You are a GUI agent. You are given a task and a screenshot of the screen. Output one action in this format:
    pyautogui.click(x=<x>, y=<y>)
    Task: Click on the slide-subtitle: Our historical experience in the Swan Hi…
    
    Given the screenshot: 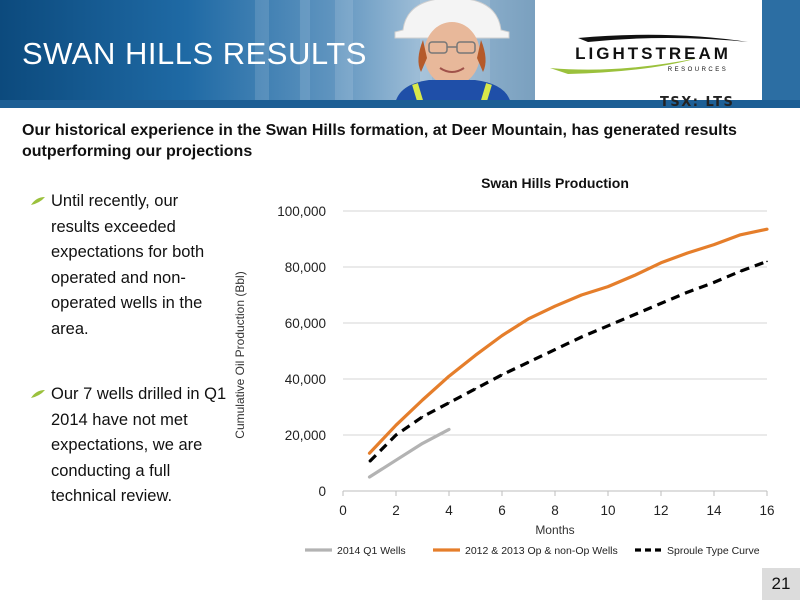 What is the action you would take?
    pyautogui.click(x=379, y=141)
    